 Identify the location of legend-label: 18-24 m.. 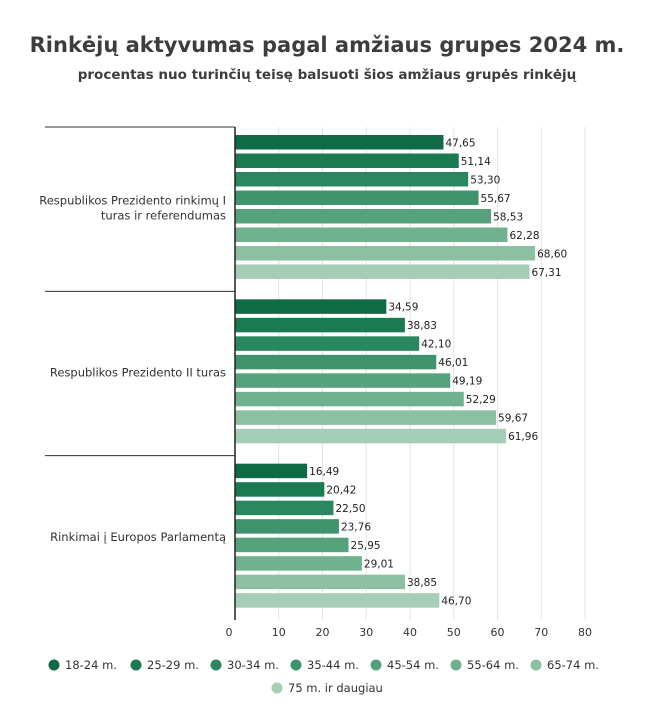
(91, 665).